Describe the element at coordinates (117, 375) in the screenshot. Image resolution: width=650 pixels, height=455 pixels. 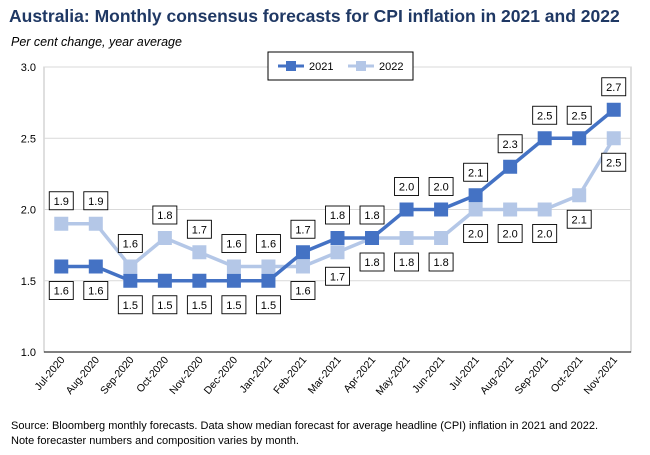
I see `x-tick-label: Sep-2020` at that location.